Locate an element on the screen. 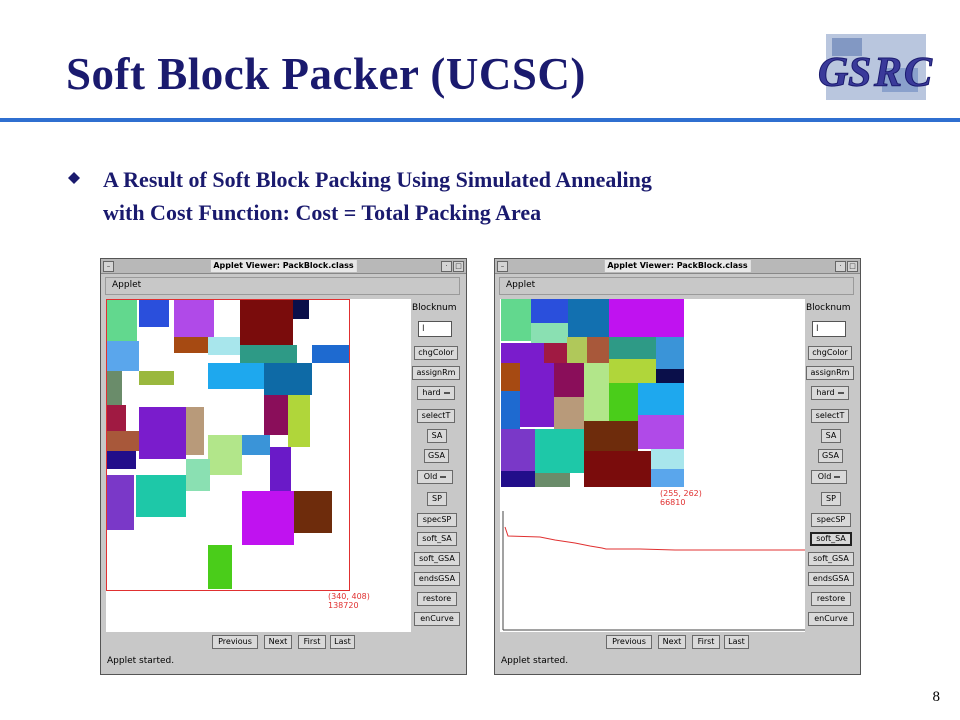  slide-title: Soft Block Packer (UCSC) is located at coordinates (326, 74).